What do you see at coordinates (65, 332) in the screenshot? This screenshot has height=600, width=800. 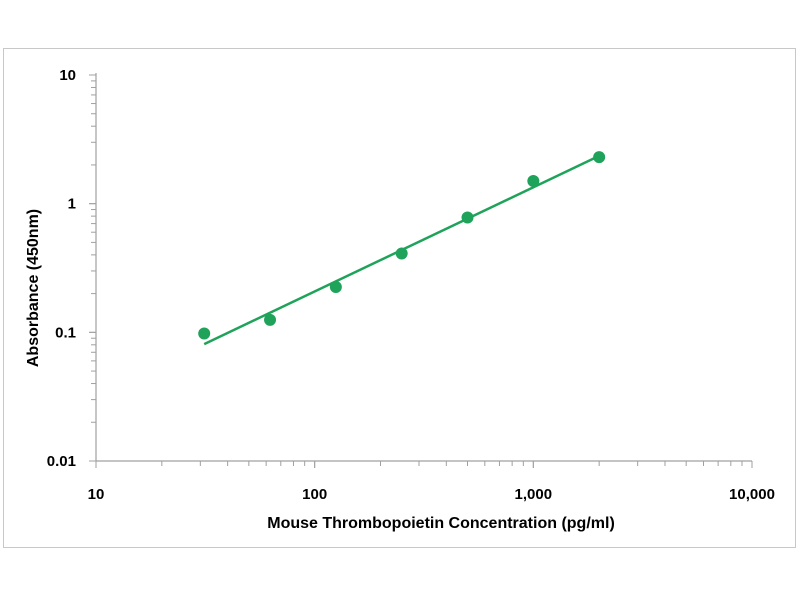 I see `y-tick-label: 0.1` at bounding box center [65, 332].